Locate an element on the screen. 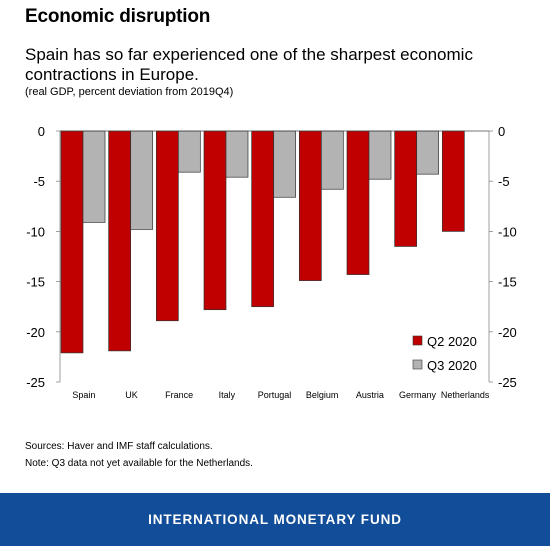  y-tick-label-right: -10 is located at coordinates (507, 231).